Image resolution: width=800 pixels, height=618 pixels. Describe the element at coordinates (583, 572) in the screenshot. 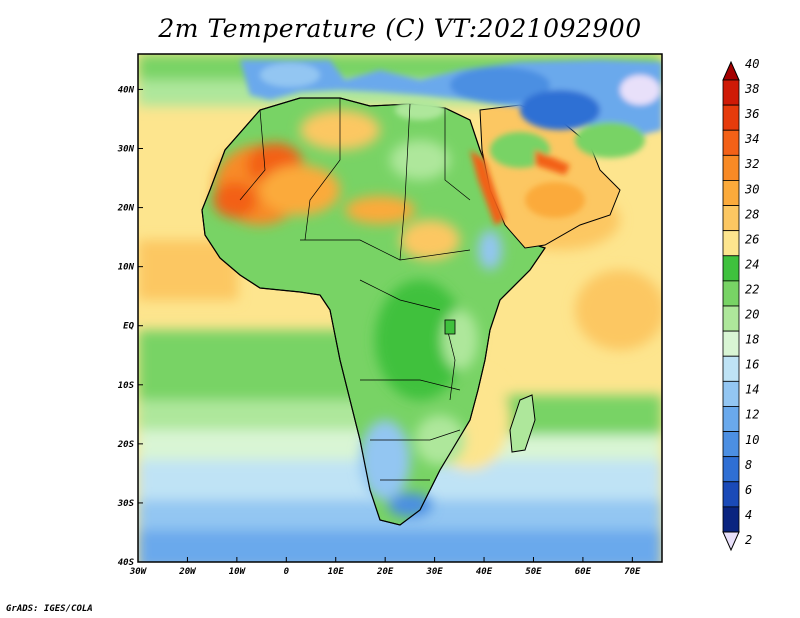

I see `lon-tick-label: 60E` at that location.